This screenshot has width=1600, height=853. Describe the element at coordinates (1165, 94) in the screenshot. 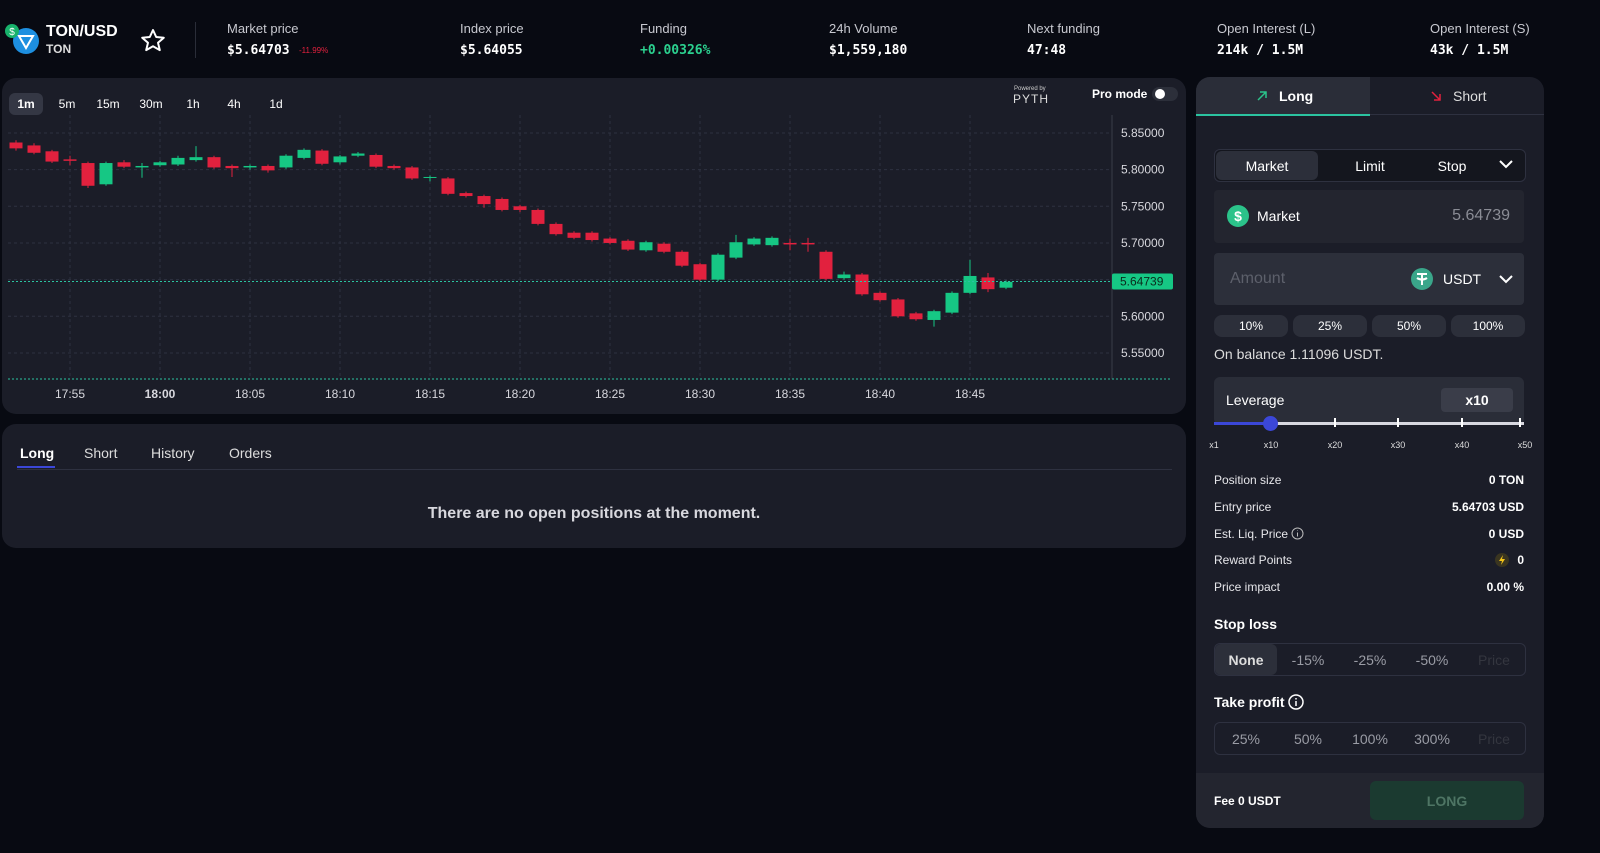

I see `pro-mode-toggle` at that location.